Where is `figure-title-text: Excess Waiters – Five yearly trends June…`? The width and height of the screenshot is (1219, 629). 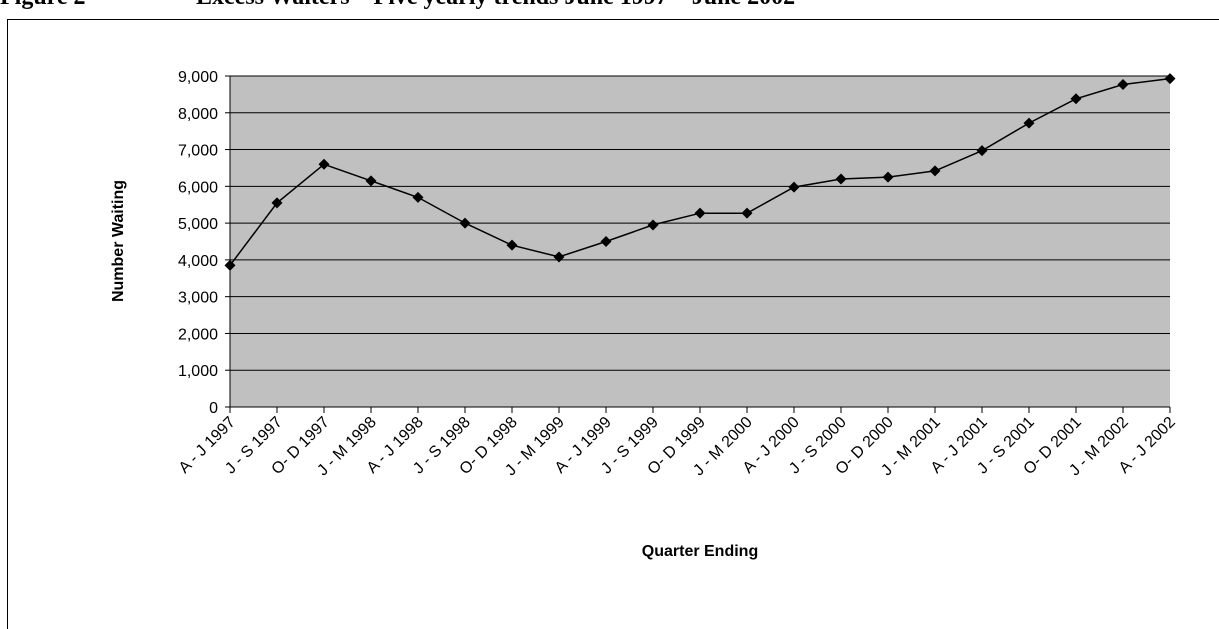
figure-title-text: Excess Waiters – Five yearly trends June… is located at coordinates (495, 5).